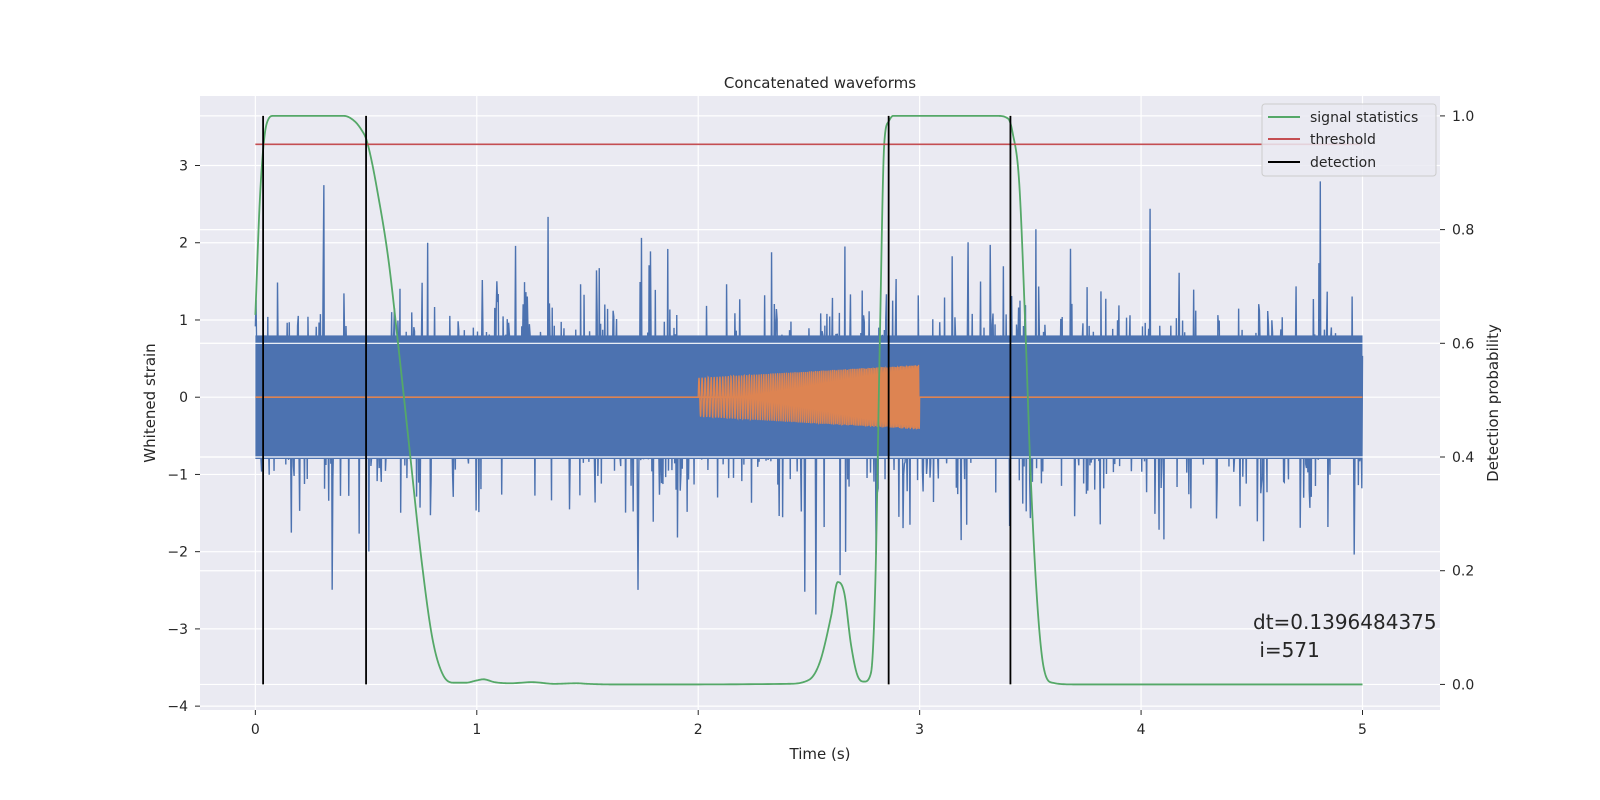 The height and width of the screenshot is (800, 1600). I want to click on chirp-line, so click(809, 397).